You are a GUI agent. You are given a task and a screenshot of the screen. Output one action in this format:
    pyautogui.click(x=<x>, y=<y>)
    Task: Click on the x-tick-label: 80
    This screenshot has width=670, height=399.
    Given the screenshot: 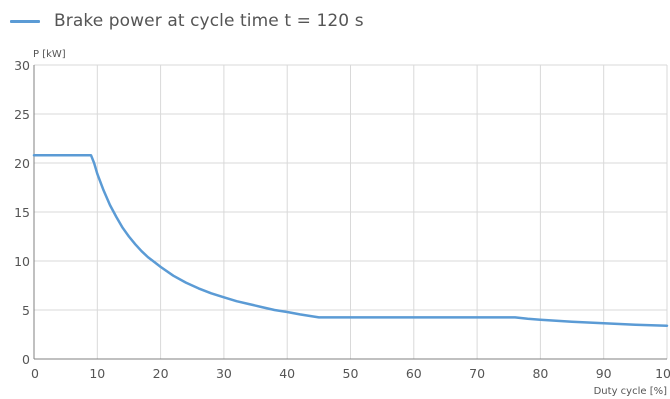 What is the action you would take?
    pyautogui.click(x=540, y=373)
    